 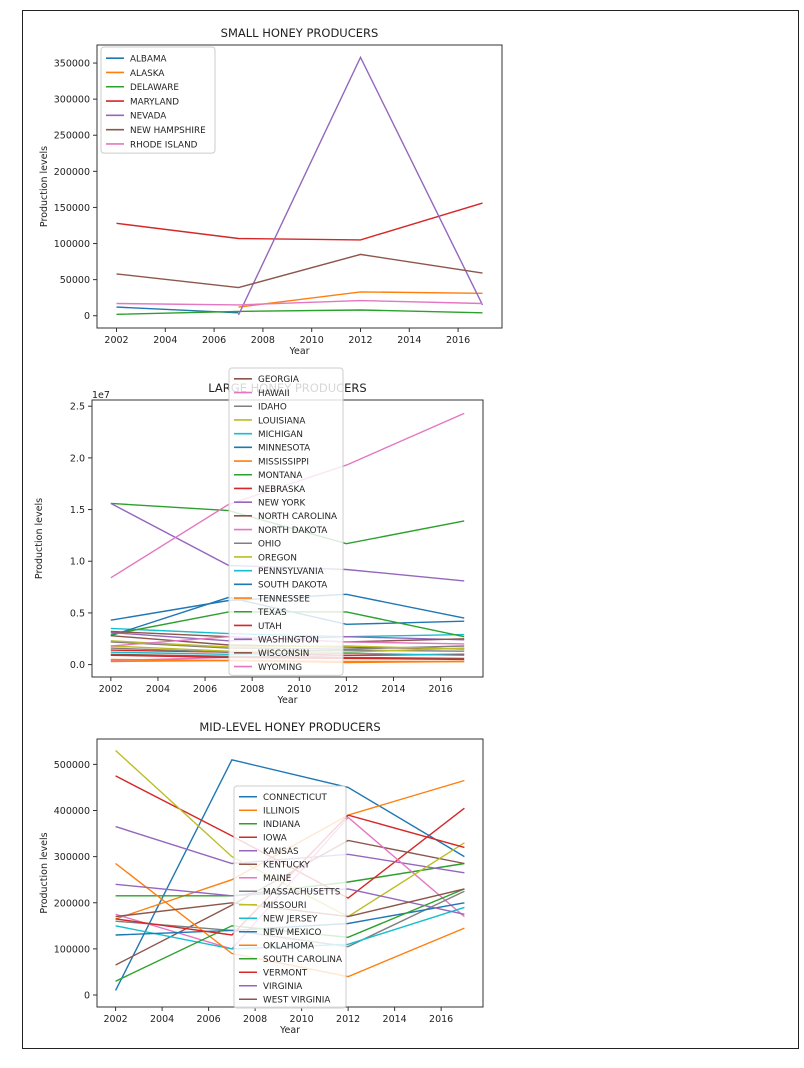 I want to click on legend-label: MASSACHUSETTS, so click(x=302, y=893).